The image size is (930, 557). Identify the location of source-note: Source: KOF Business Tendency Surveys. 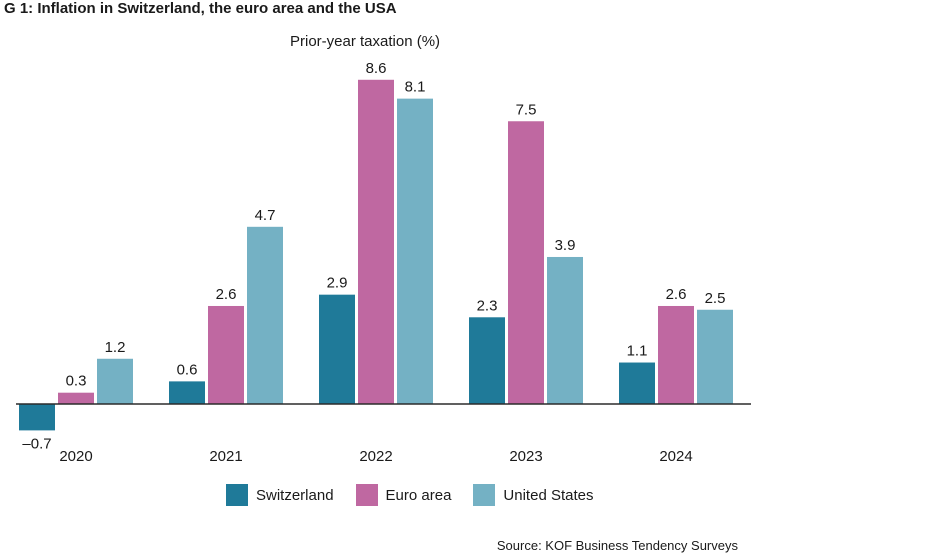
(617, 545).